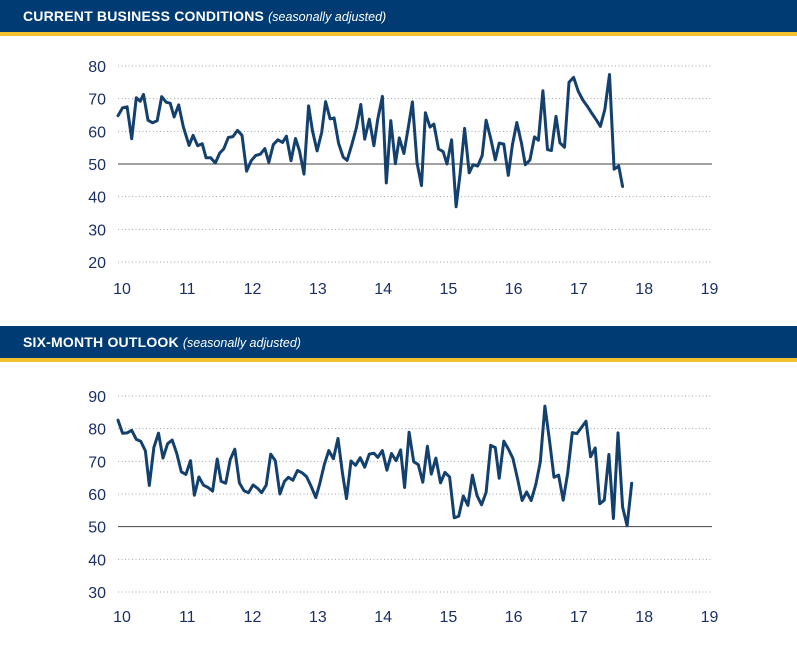  I want to click on y-tick-label: 20, so click(97, 263).